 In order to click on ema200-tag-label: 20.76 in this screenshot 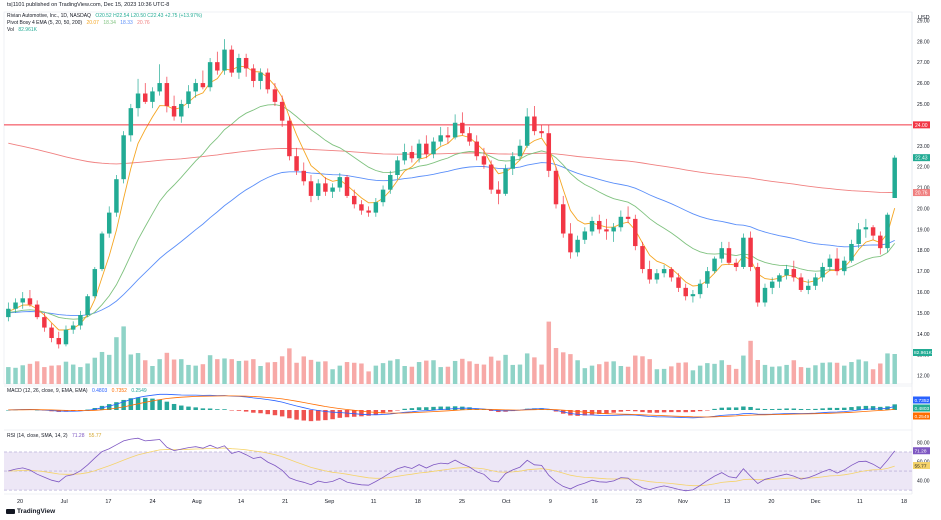, I will do `click(921, 194)`.